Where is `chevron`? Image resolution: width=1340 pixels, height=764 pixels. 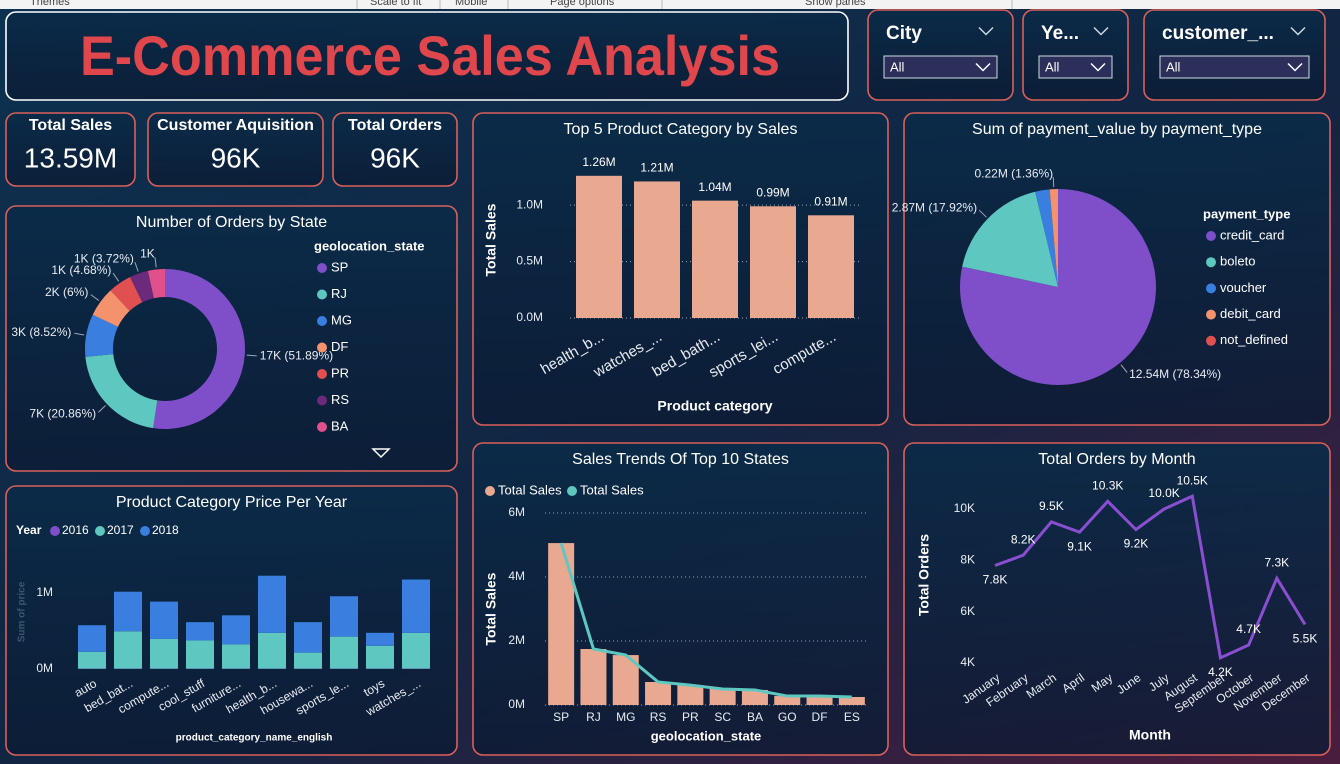
chevron is located at coordinates (1298, 31).